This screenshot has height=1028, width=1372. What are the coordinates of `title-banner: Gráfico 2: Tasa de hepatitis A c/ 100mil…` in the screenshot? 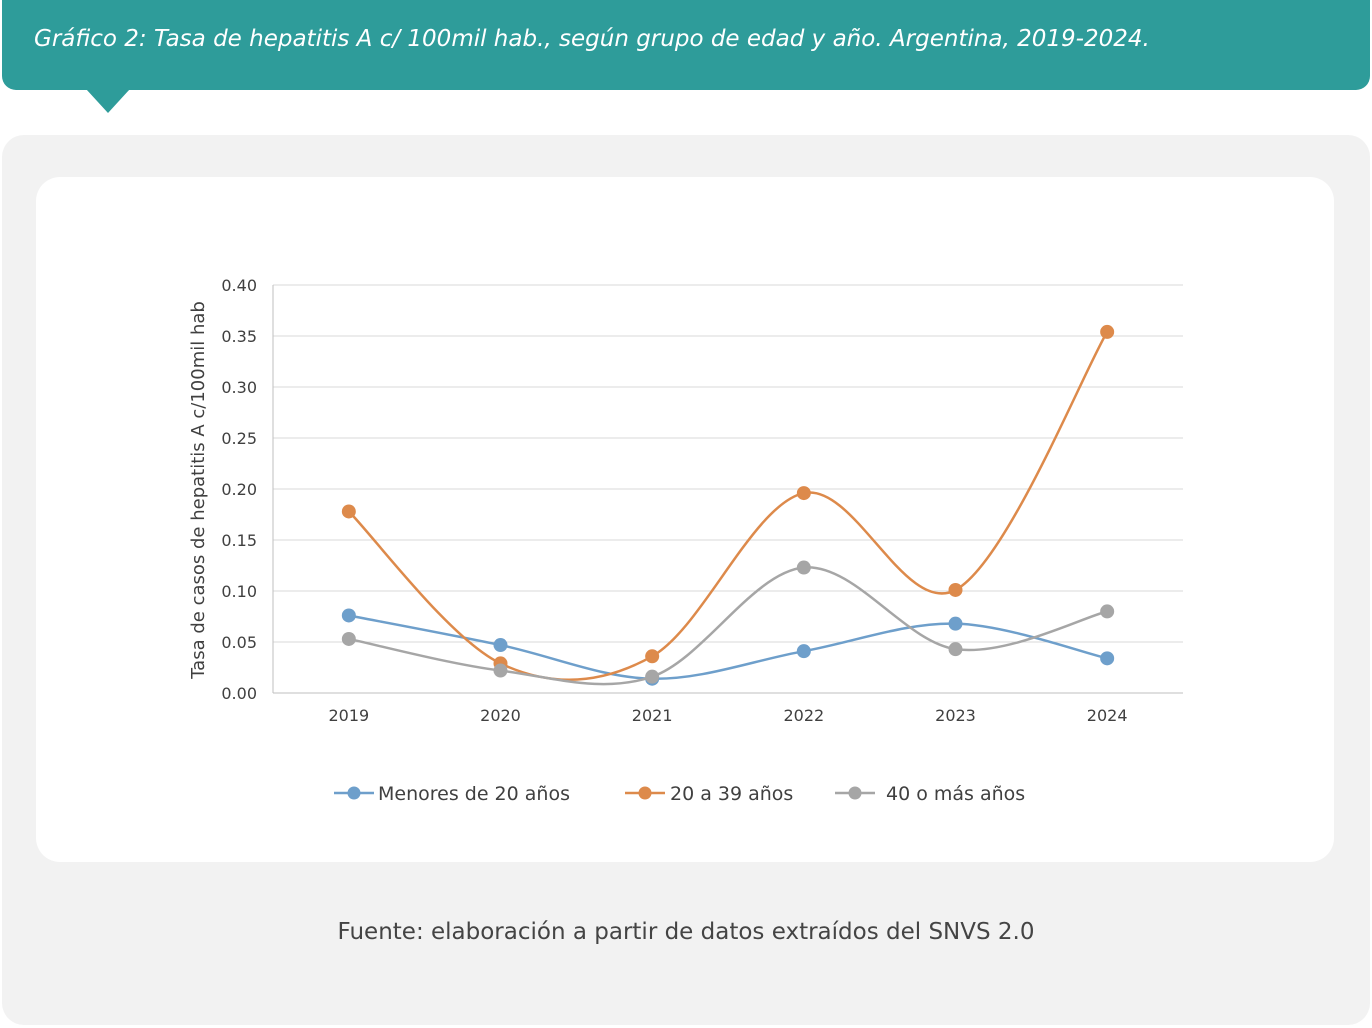 It's located at (686, 45).